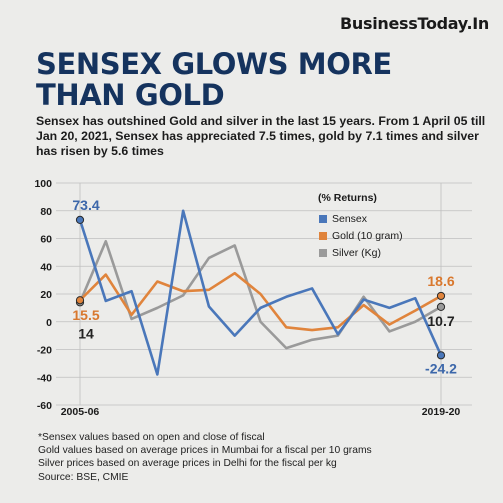 Image resolution: width=503 pixels, height=503 pixels. What do you see at coordinates (44, 378) in the screenshot?
I see `y-tick-label: -40` at bounding box center [44, 378].